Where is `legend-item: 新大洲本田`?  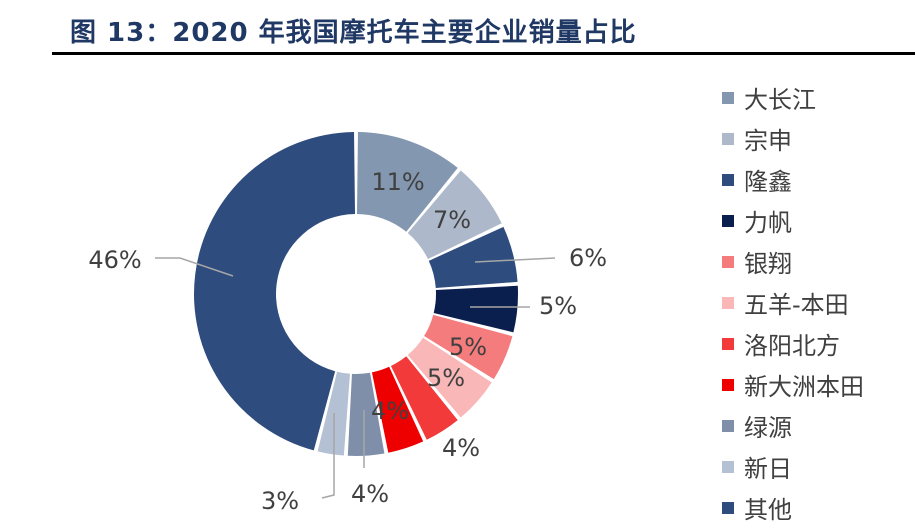 legend-item: 新大洲本田 is located at coordinates (817, 384).